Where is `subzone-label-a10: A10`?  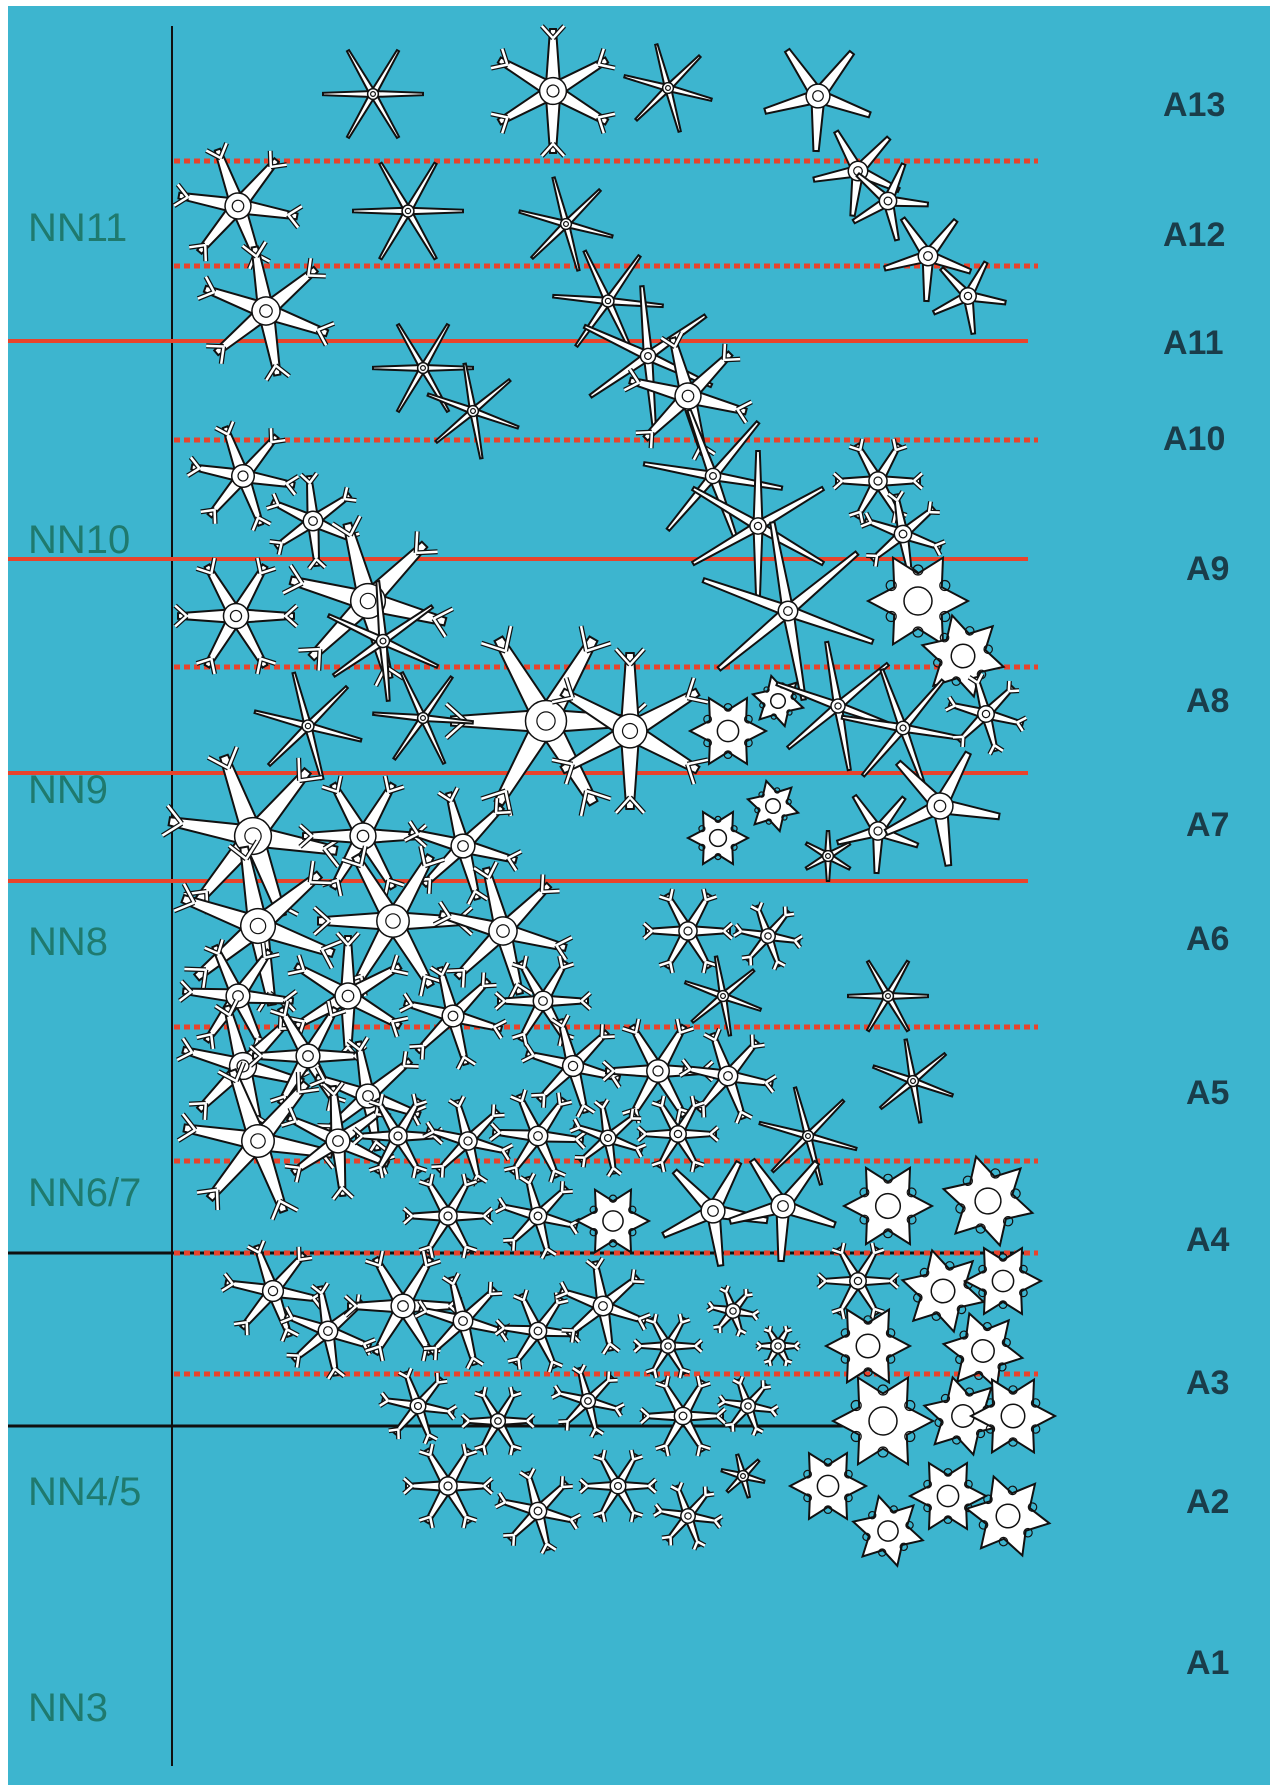
subzone-label-a10: A10 is located at coordinates (1194, 439).